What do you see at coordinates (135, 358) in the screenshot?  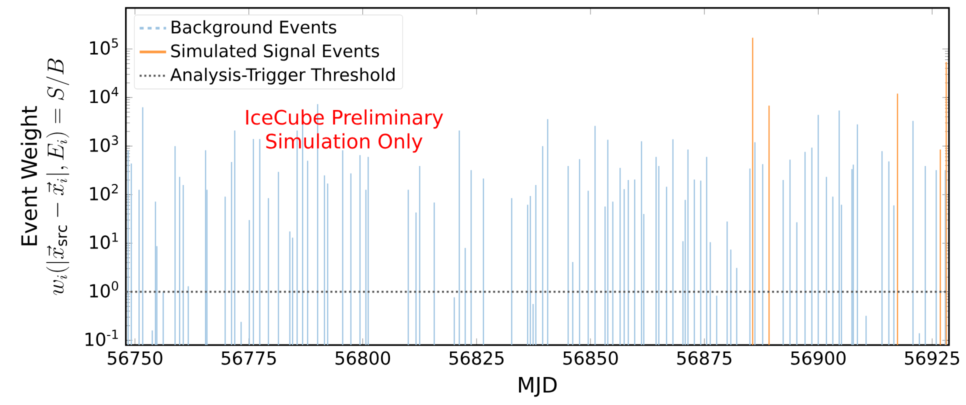 I see `x-tick-label: 56750` at bounding box center [135, 358].